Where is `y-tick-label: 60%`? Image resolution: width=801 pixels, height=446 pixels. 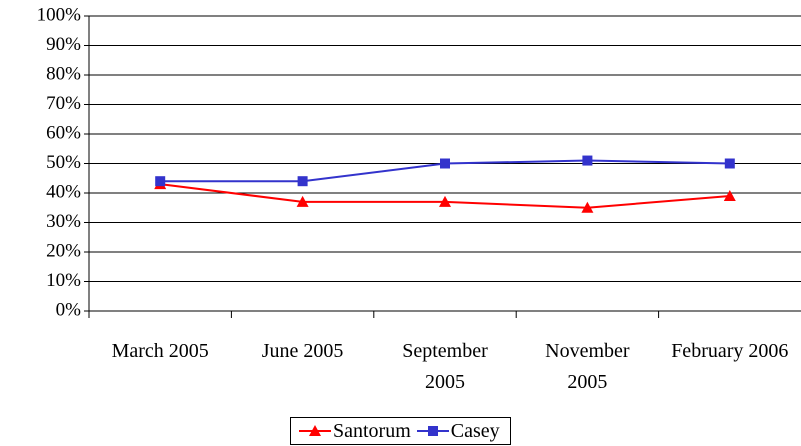 y-tick-label: 60% is located at coordinates (63, 132).